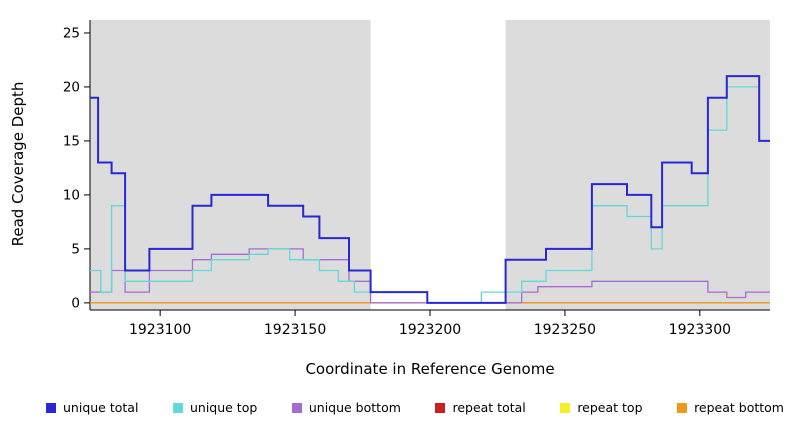 The height and width of the screenshot is (432, 792). What do you see at coordinates (71, 33) in the screenshot?
I see `y-tick-label: 25` at bounding box center [71, 33].